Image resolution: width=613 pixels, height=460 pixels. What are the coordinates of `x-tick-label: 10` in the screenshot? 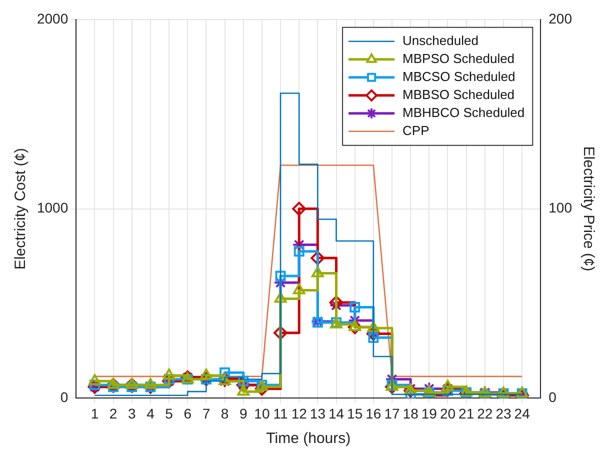 It's located at (262, 413).